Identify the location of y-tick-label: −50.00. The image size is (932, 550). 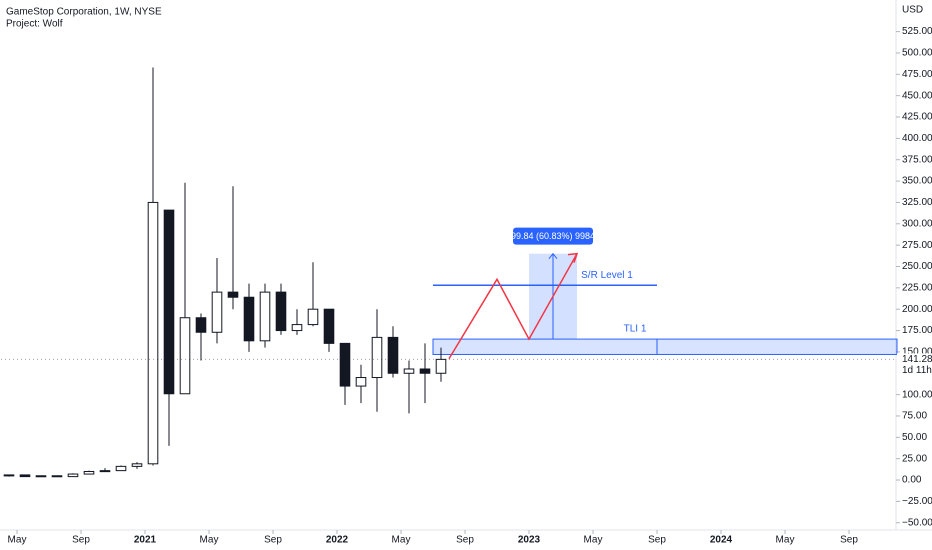
(917, 522).